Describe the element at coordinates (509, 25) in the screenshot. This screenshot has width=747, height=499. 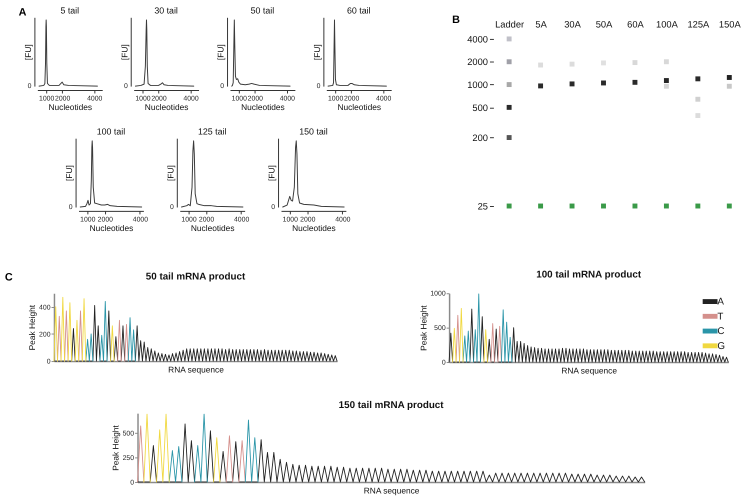
I see `x-tick-label: Ladder` at that location.